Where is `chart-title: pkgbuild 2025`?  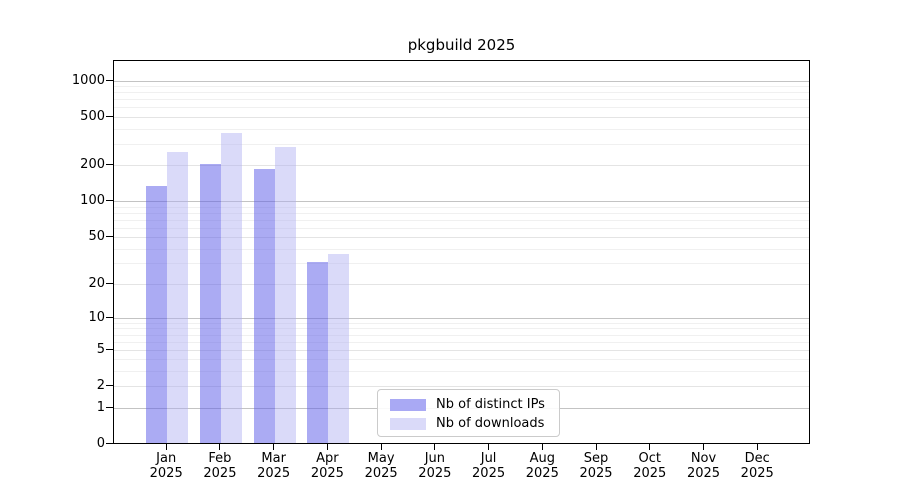
chart-title: pkgbuild 2025 is located at coordinates (461, 45).